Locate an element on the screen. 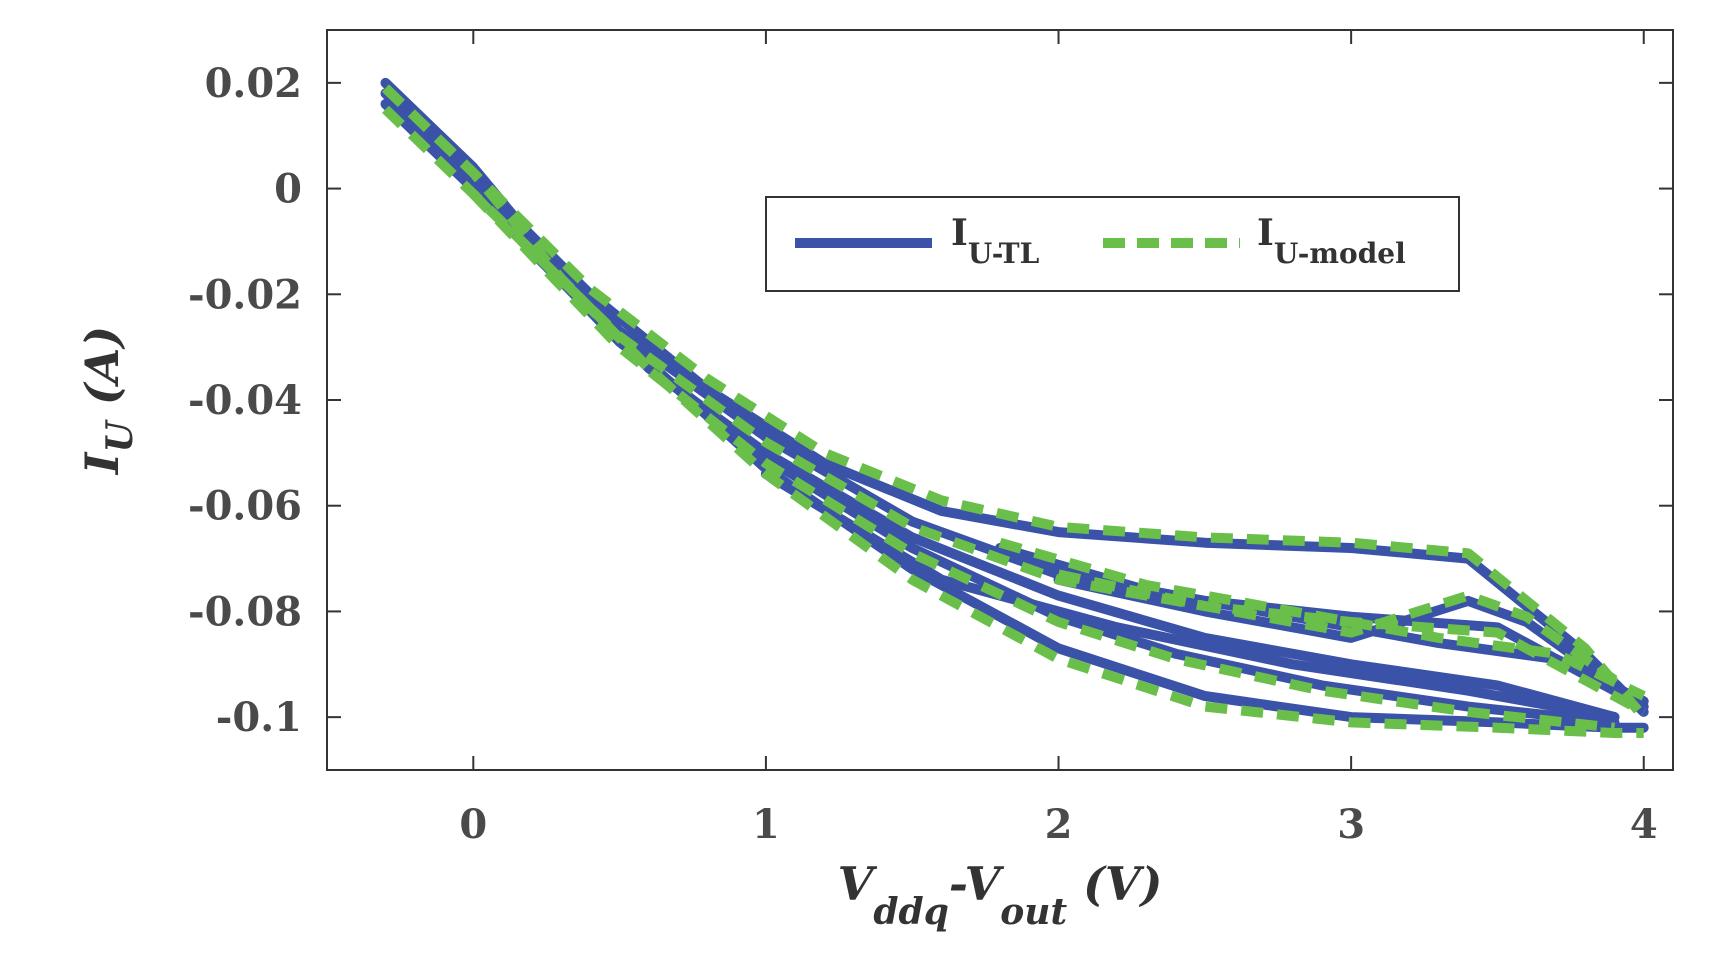 Image resolution: width=1733 pixels, height=967 pixels. legend: IU-TL IU-model is located at coordinates (1112, 244).